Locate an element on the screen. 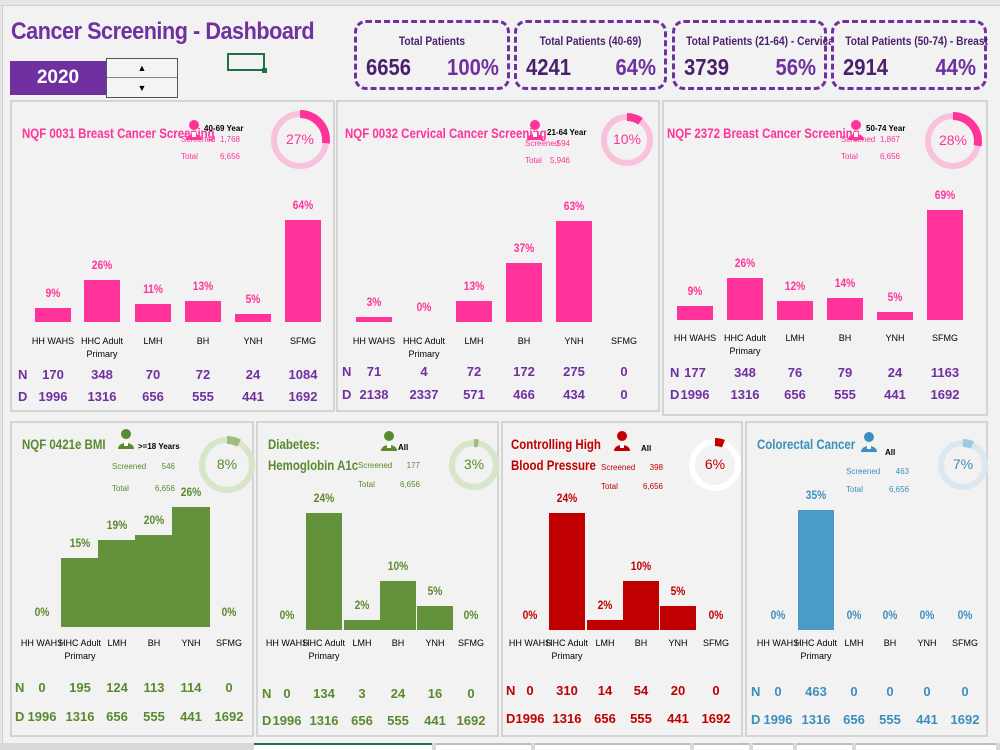 This screenshot has height=750, width=1000. ring-percent: 10% is located at coordinates (627, 139).